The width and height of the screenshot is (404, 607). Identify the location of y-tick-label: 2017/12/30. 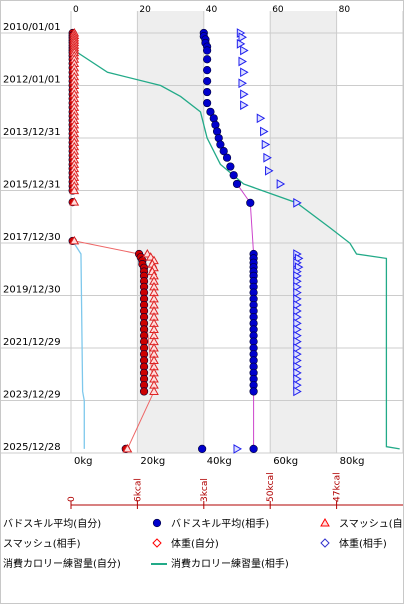
(32, 237).